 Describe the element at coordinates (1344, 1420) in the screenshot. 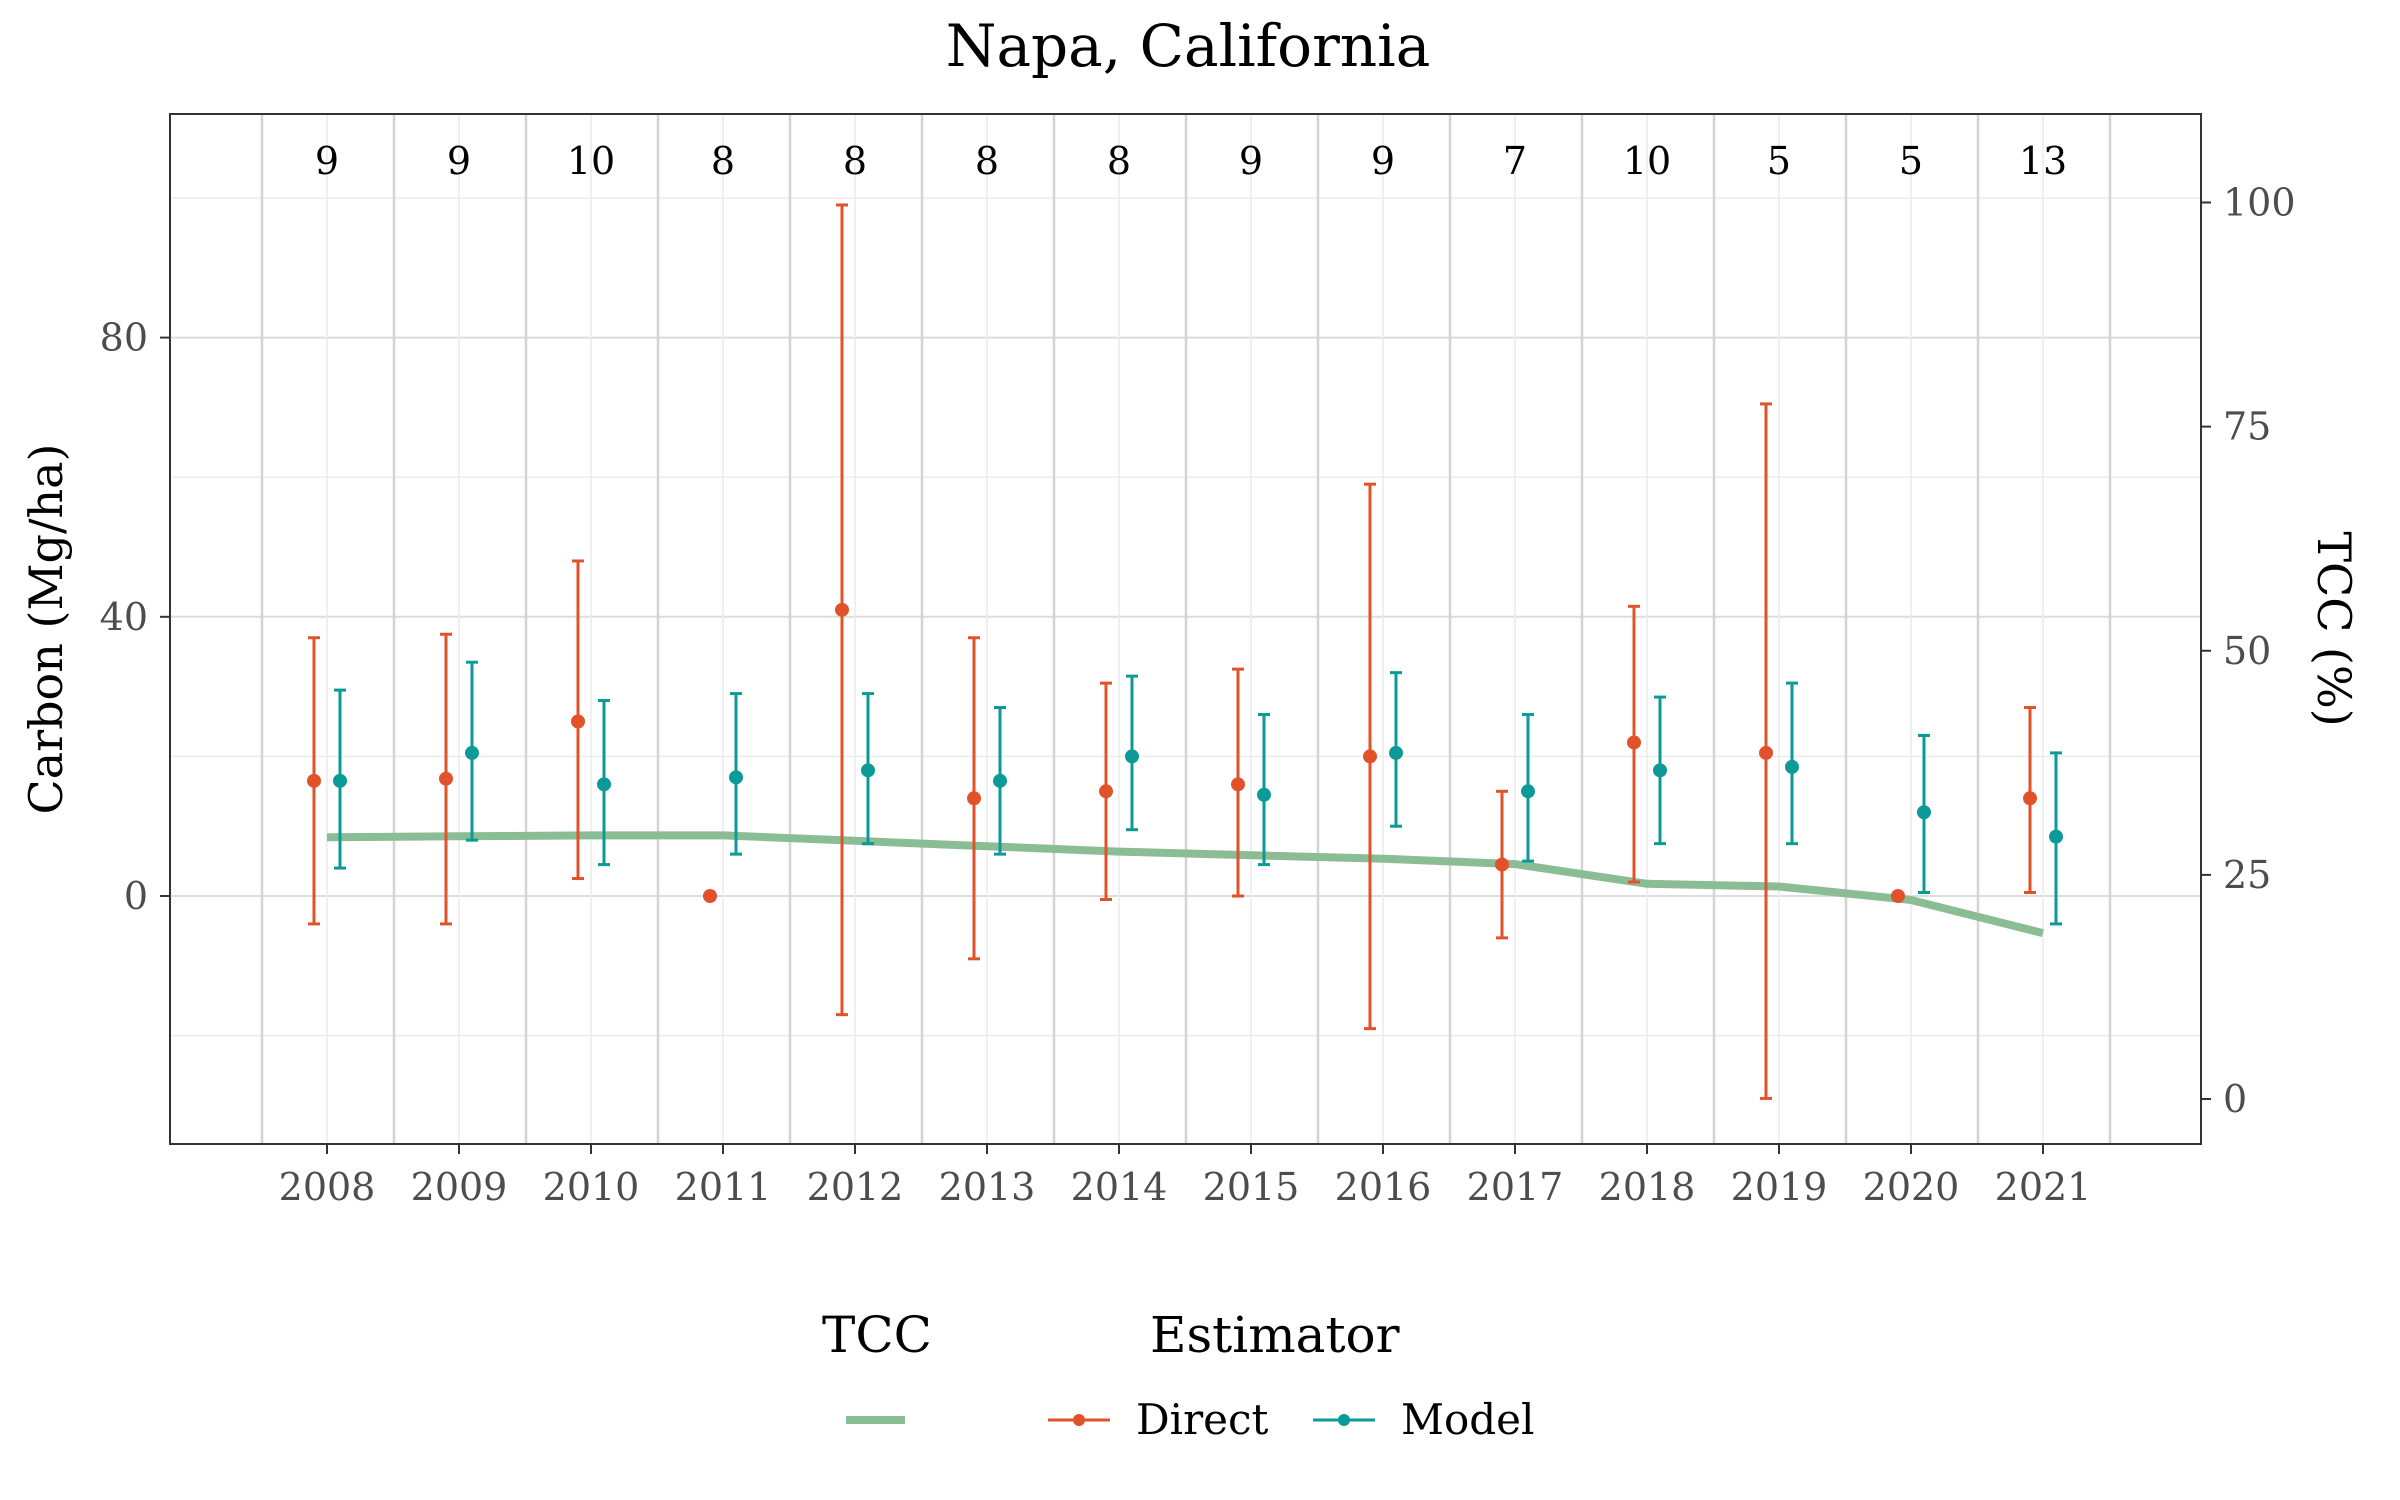

I see `legend-key-model-point` at that location.